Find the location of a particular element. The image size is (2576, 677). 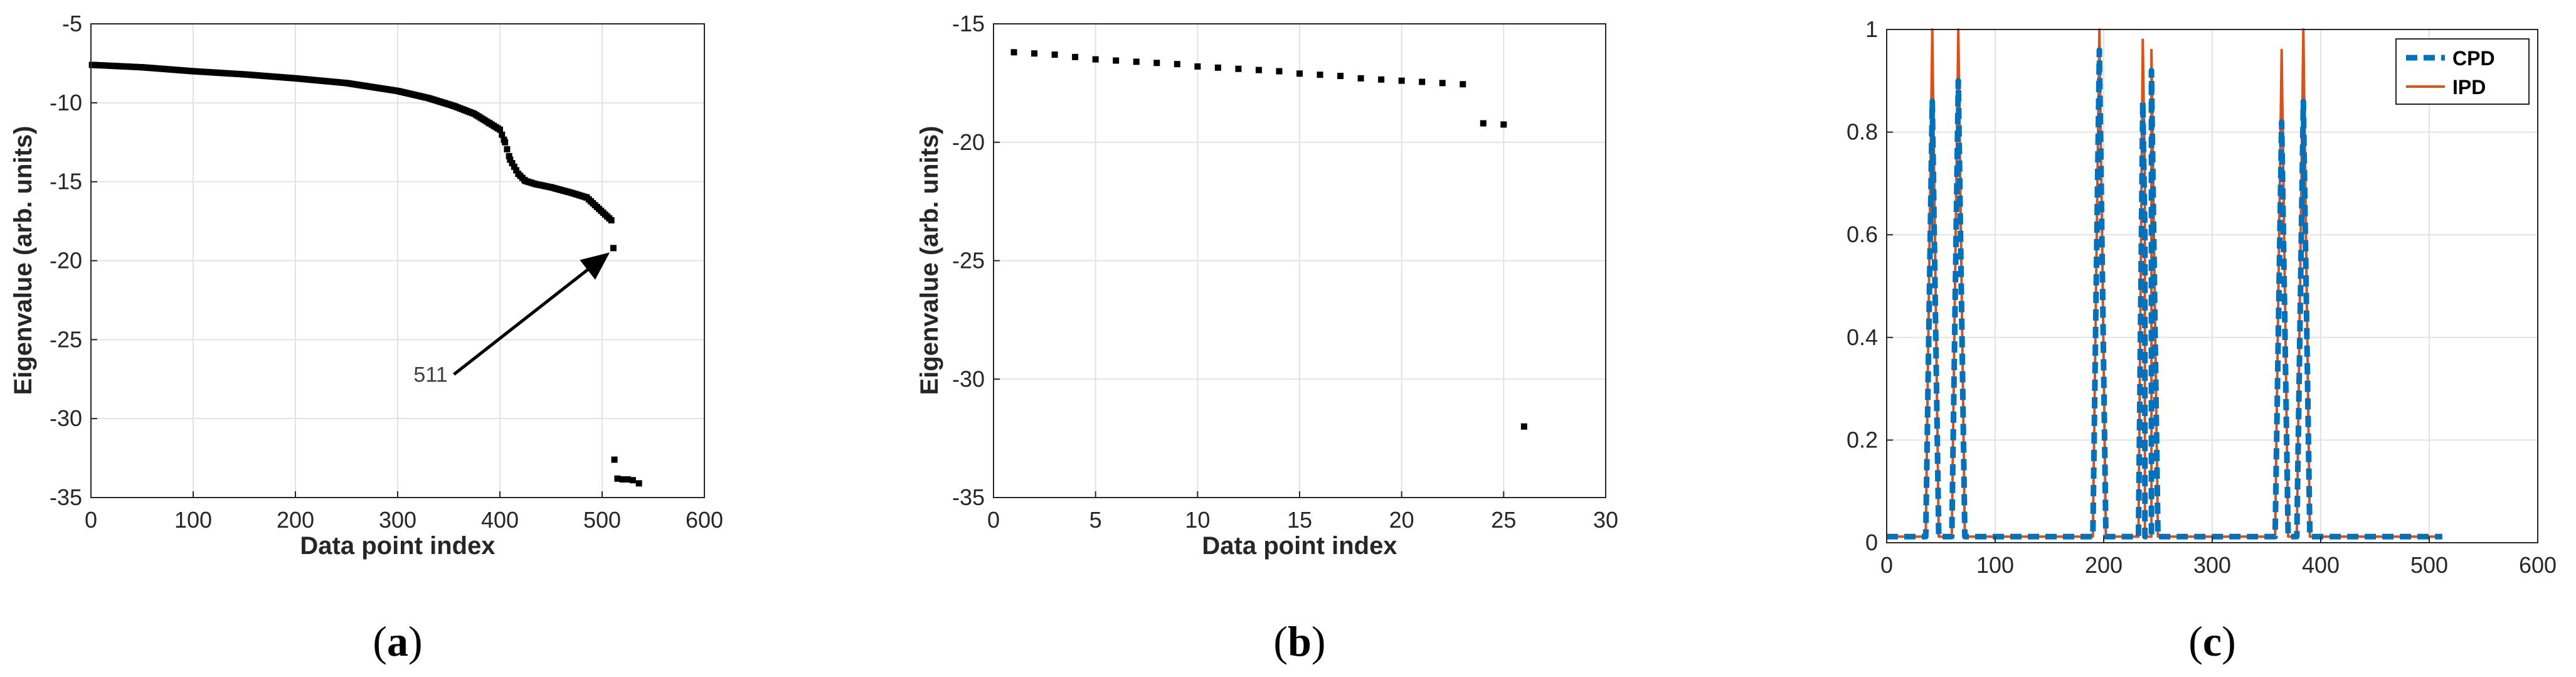

a-ytick-label-4: -25 is located at coordinates (66, 339).